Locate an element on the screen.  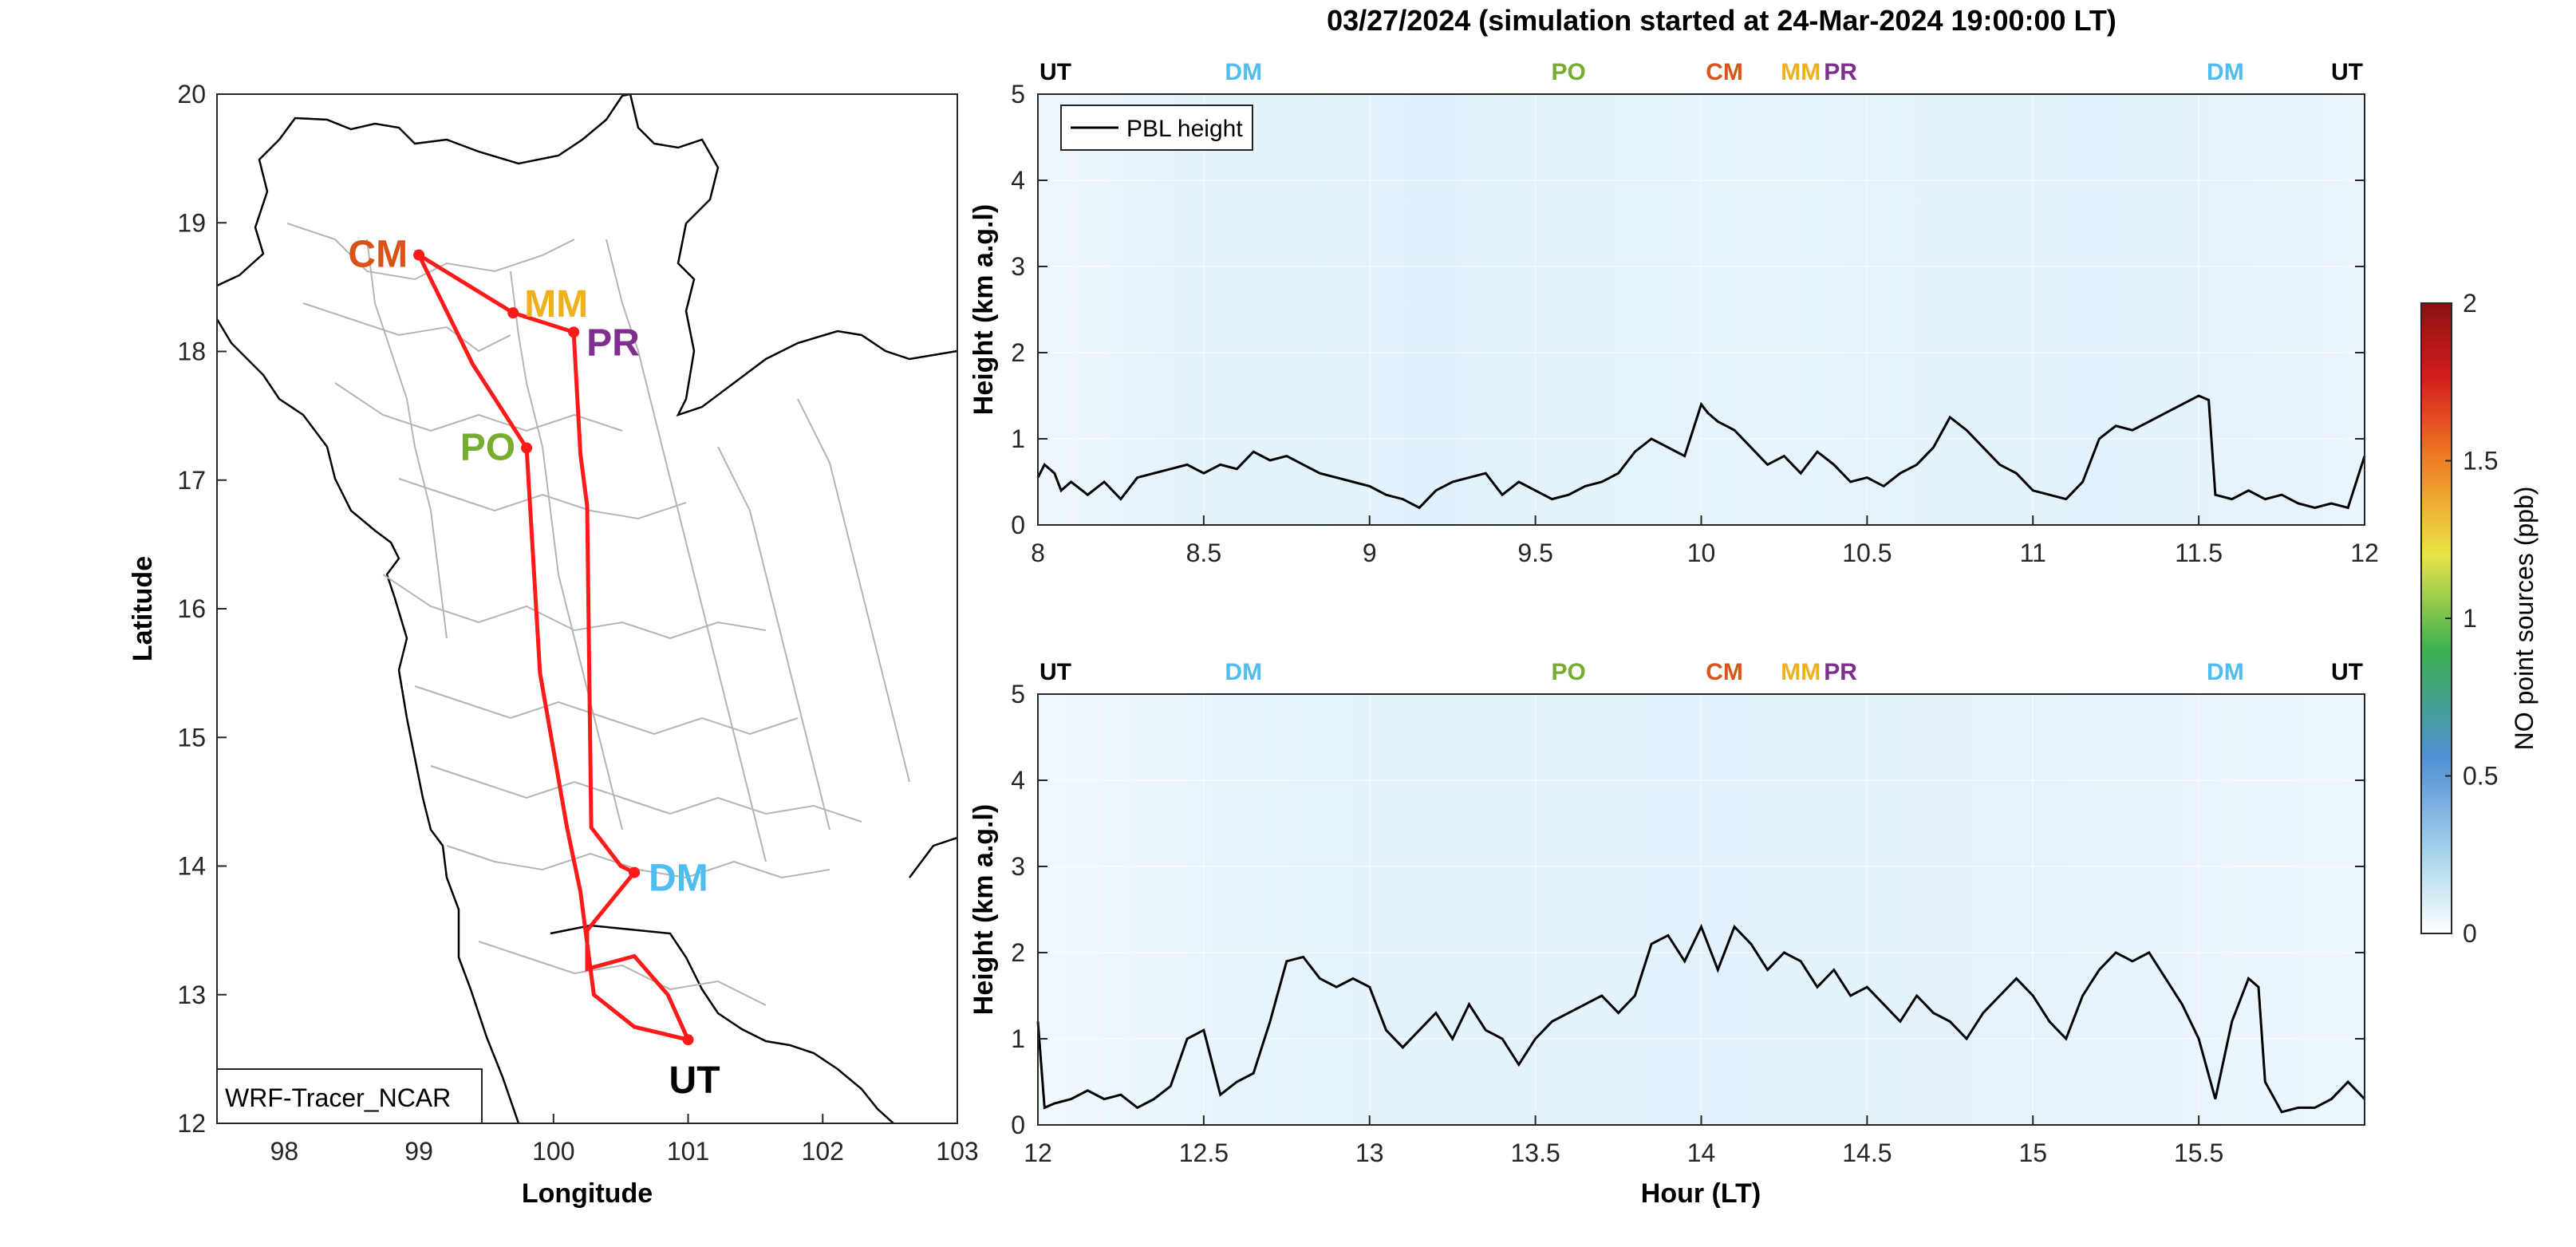
map-x-tick-label: 99 is located at coordinates (418, 1152).